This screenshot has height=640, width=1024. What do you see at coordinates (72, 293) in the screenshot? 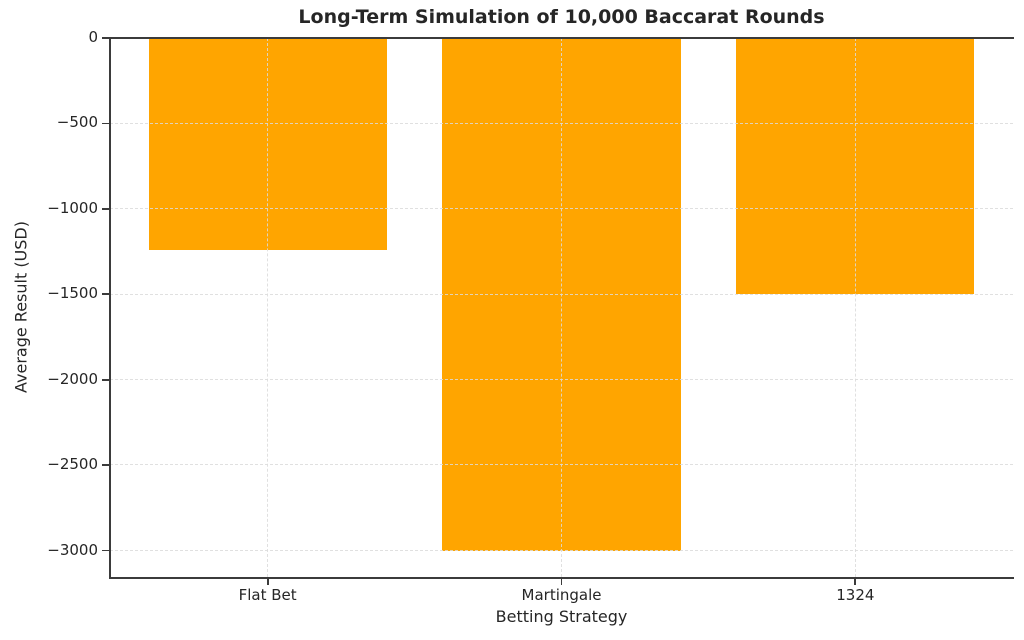
I see `y-tick-label: −1500` at bounding box center [72, 293].